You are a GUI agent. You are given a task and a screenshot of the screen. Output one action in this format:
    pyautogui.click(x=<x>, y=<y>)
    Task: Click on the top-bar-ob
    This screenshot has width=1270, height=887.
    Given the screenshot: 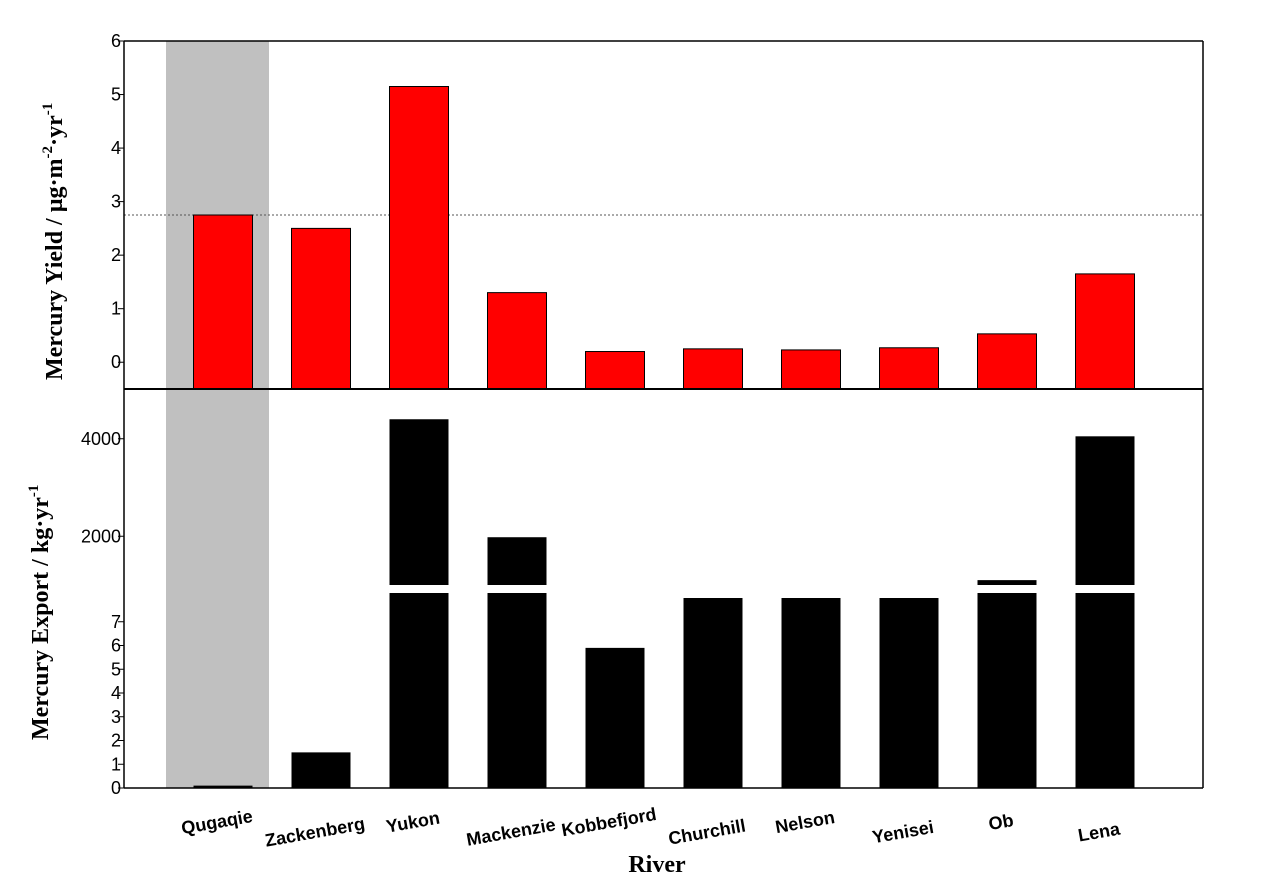 What is the action you would take?
    pyautogui.click(x=1007, y=361)
    